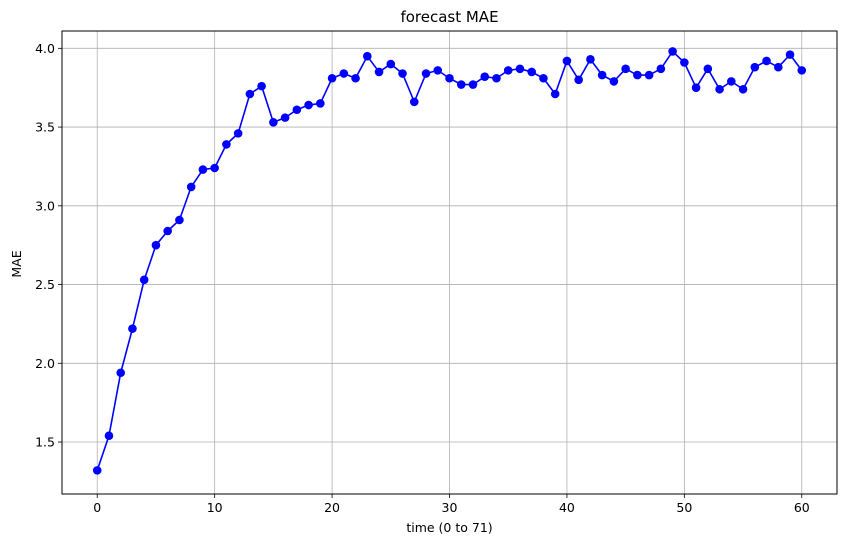  I want to click on y-tick-label: 1.5, so click(45, 442).